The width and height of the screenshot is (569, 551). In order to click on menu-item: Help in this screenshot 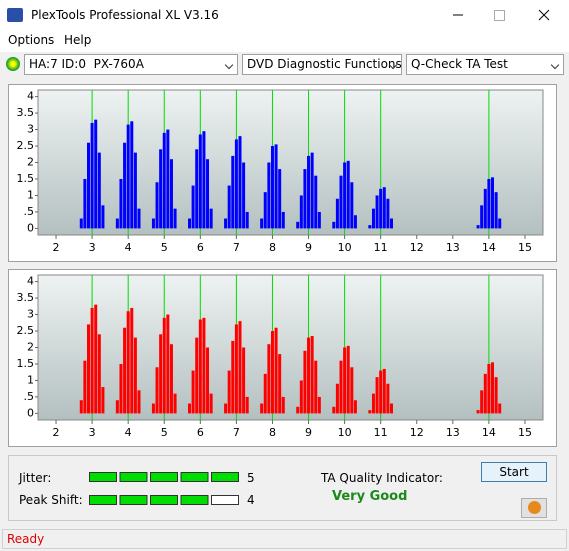, I will do `click(78, 40)`.